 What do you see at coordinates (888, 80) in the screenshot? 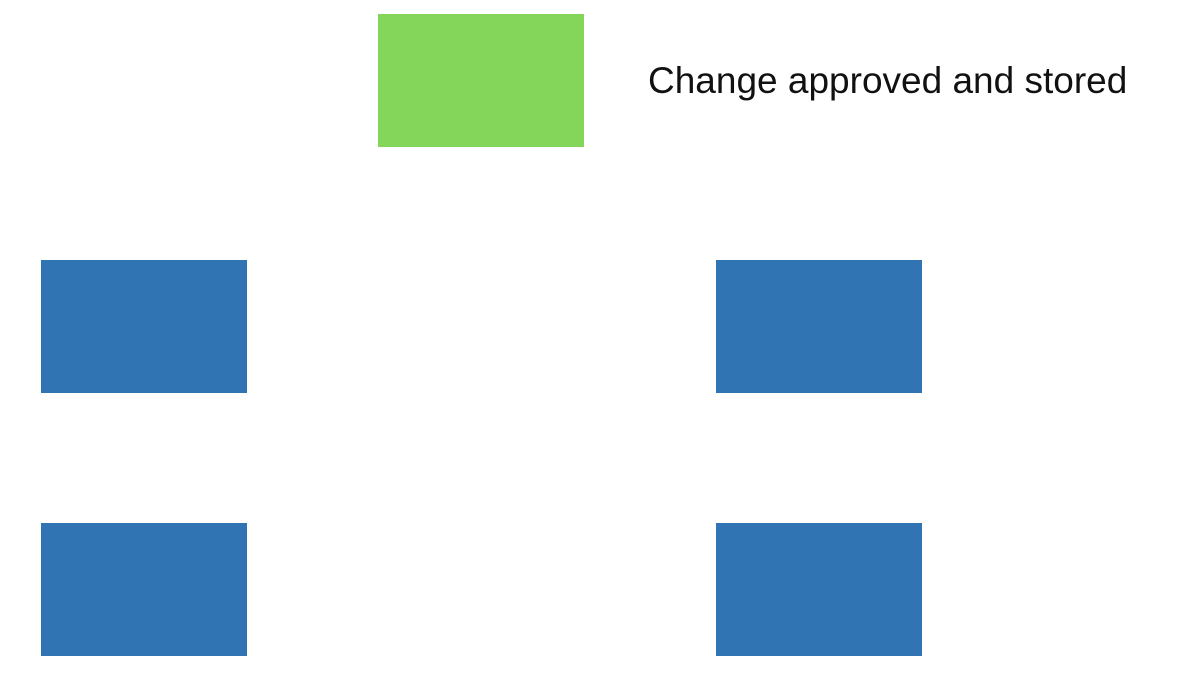
I see `approved-status-label: Change approved and stored` at bounding box center [888, 80].